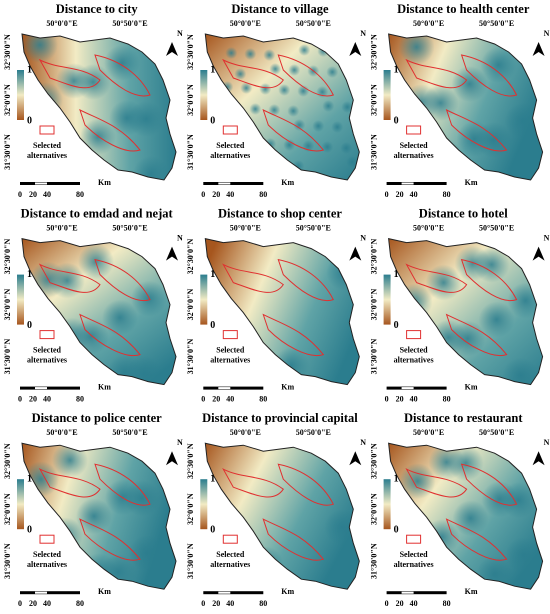 The image size is (550, 614). Describe the element at coordinates (463, 9) in the screenshot. I see `panel-title: Distance to health center` at that location.